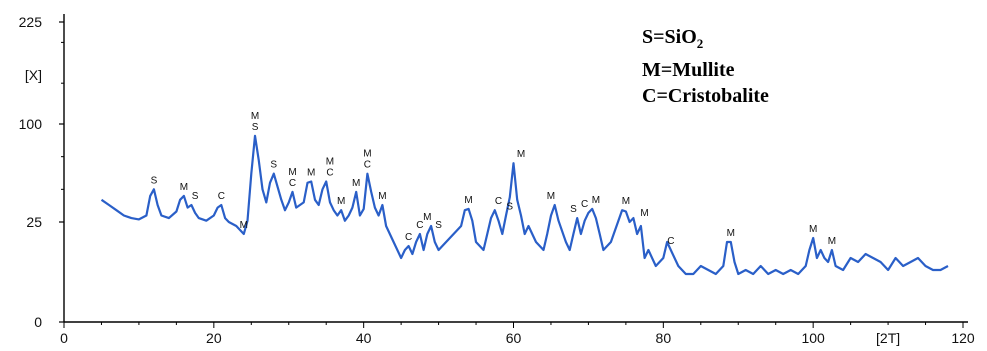  I want to click on legend: S=SiO2 M=Mullite C=Cristobalite, so click(705, 66).